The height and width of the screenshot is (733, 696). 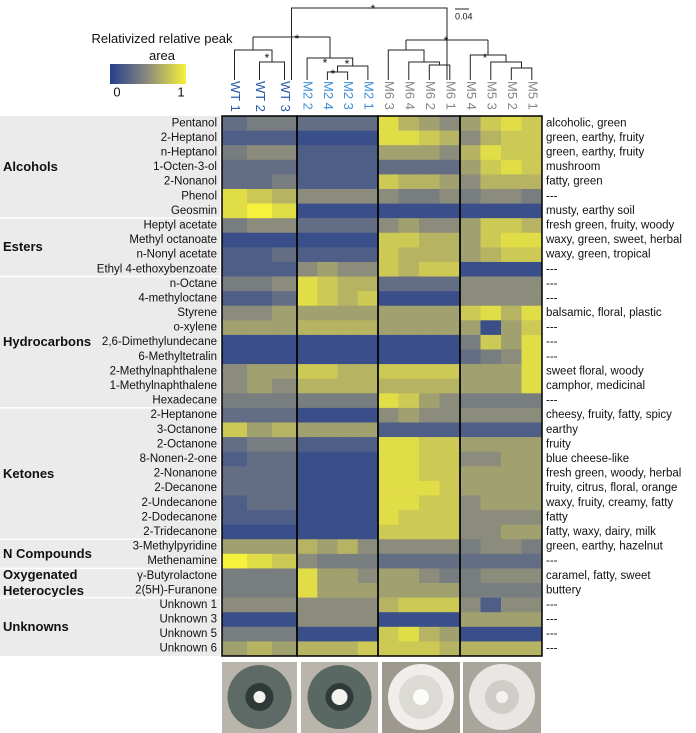 What do you see at coordinates (177, 357) in the screenshot?
I see `row-label: 6-Methyltetralin` at bounding box center [177, 357].